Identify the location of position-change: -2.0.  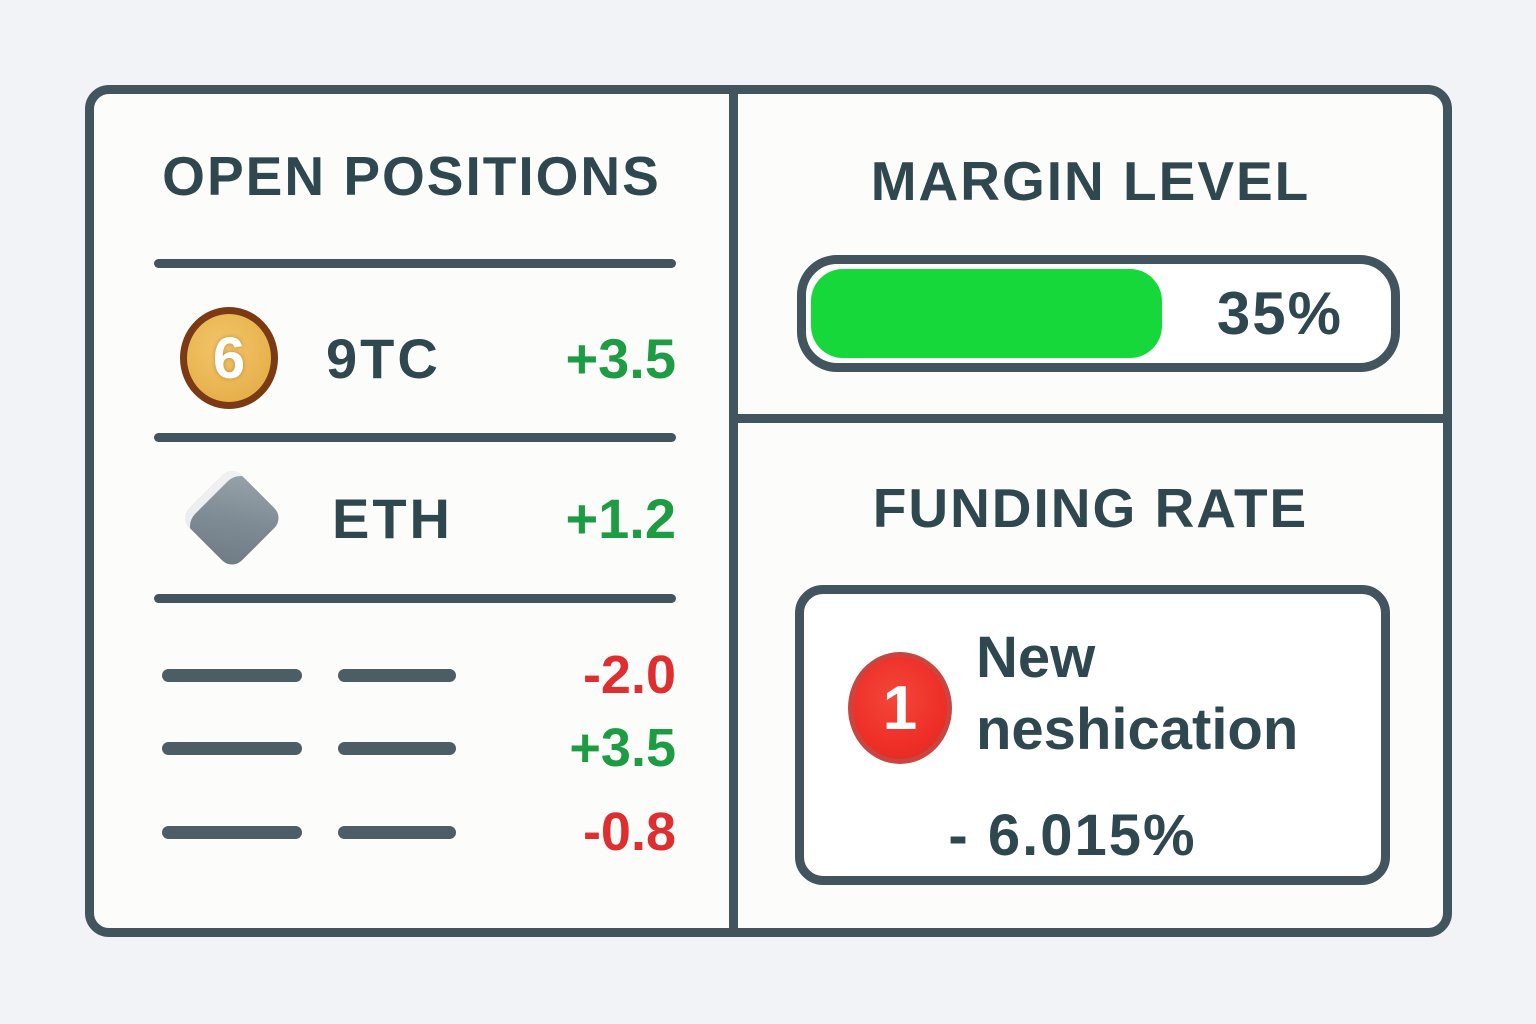
(629, 675).